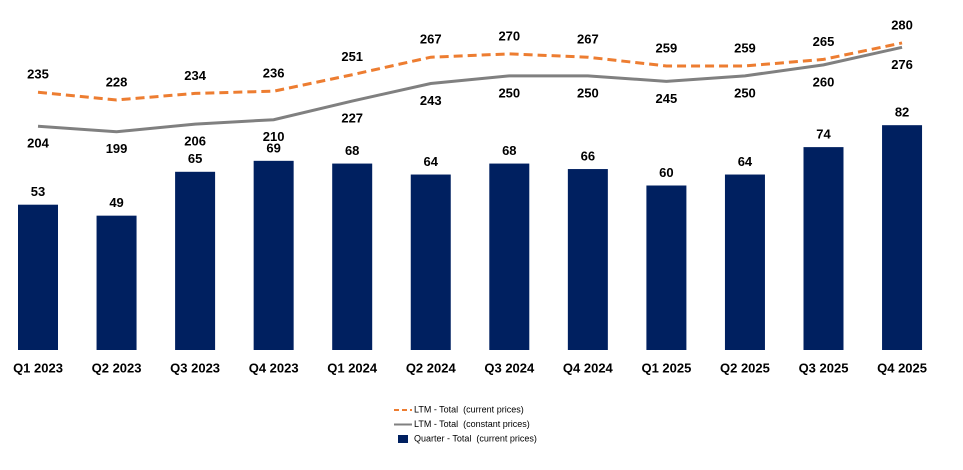  I want to click on value-label: 235, so click(38, 74).